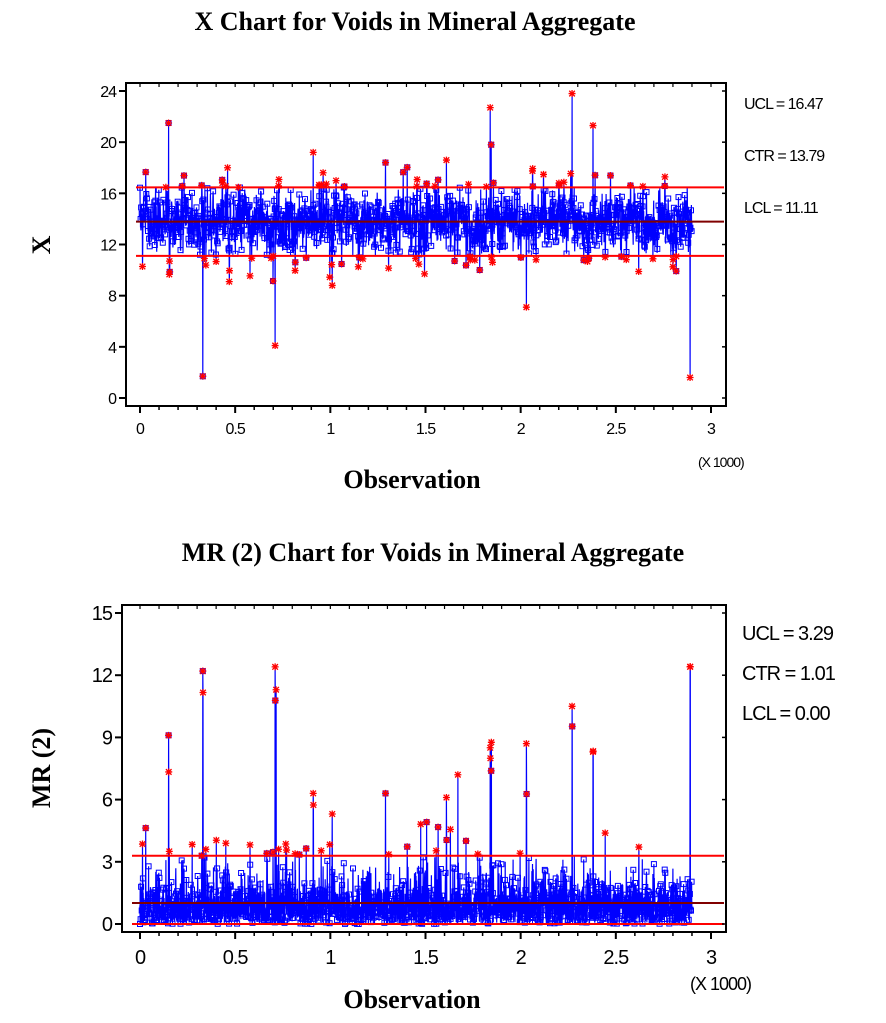  What do you see at coordinates (41, 244) in the screenshot?
I see `x-chart-y-axis-label: X` at bounding box center [41, 244].